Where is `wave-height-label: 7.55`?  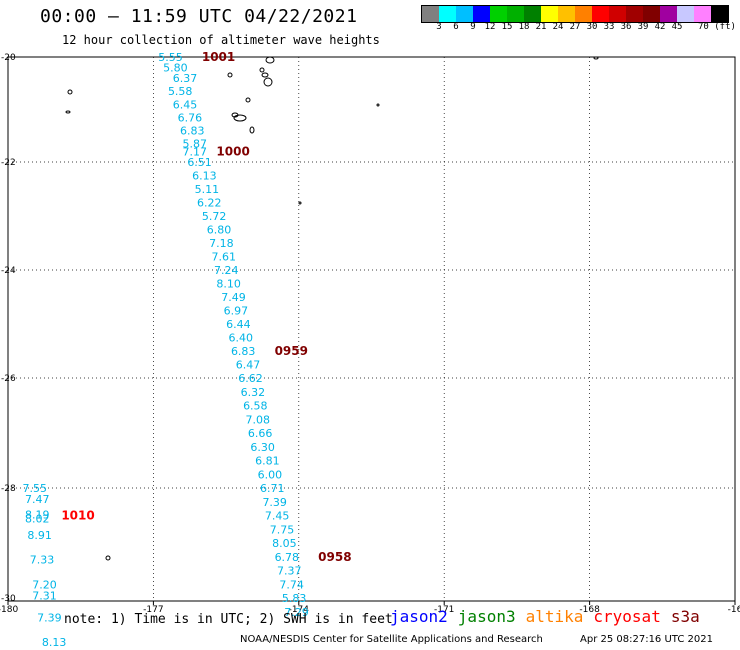 wave-height-label: 7.55 is located at coordinates (35, 488).